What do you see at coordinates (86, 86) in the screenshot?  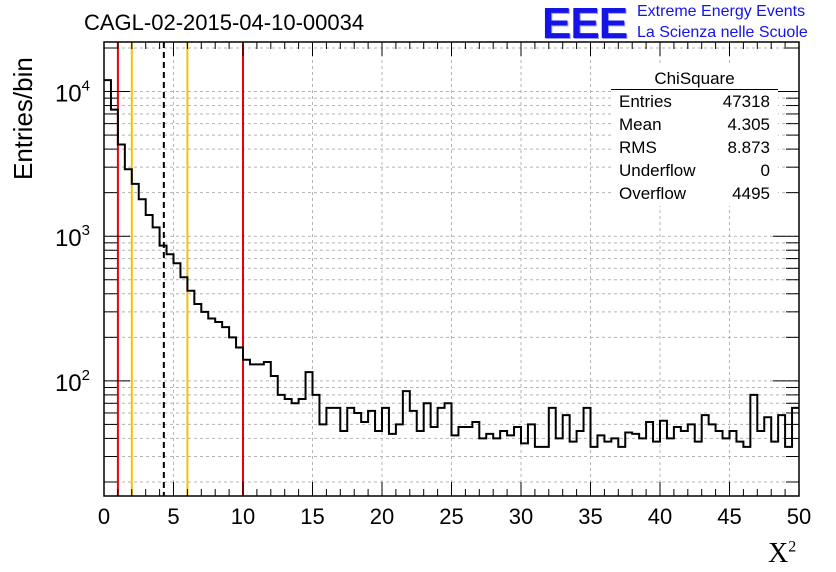 I see `y-tick-exp: 4` at bounding box center [86, 86].